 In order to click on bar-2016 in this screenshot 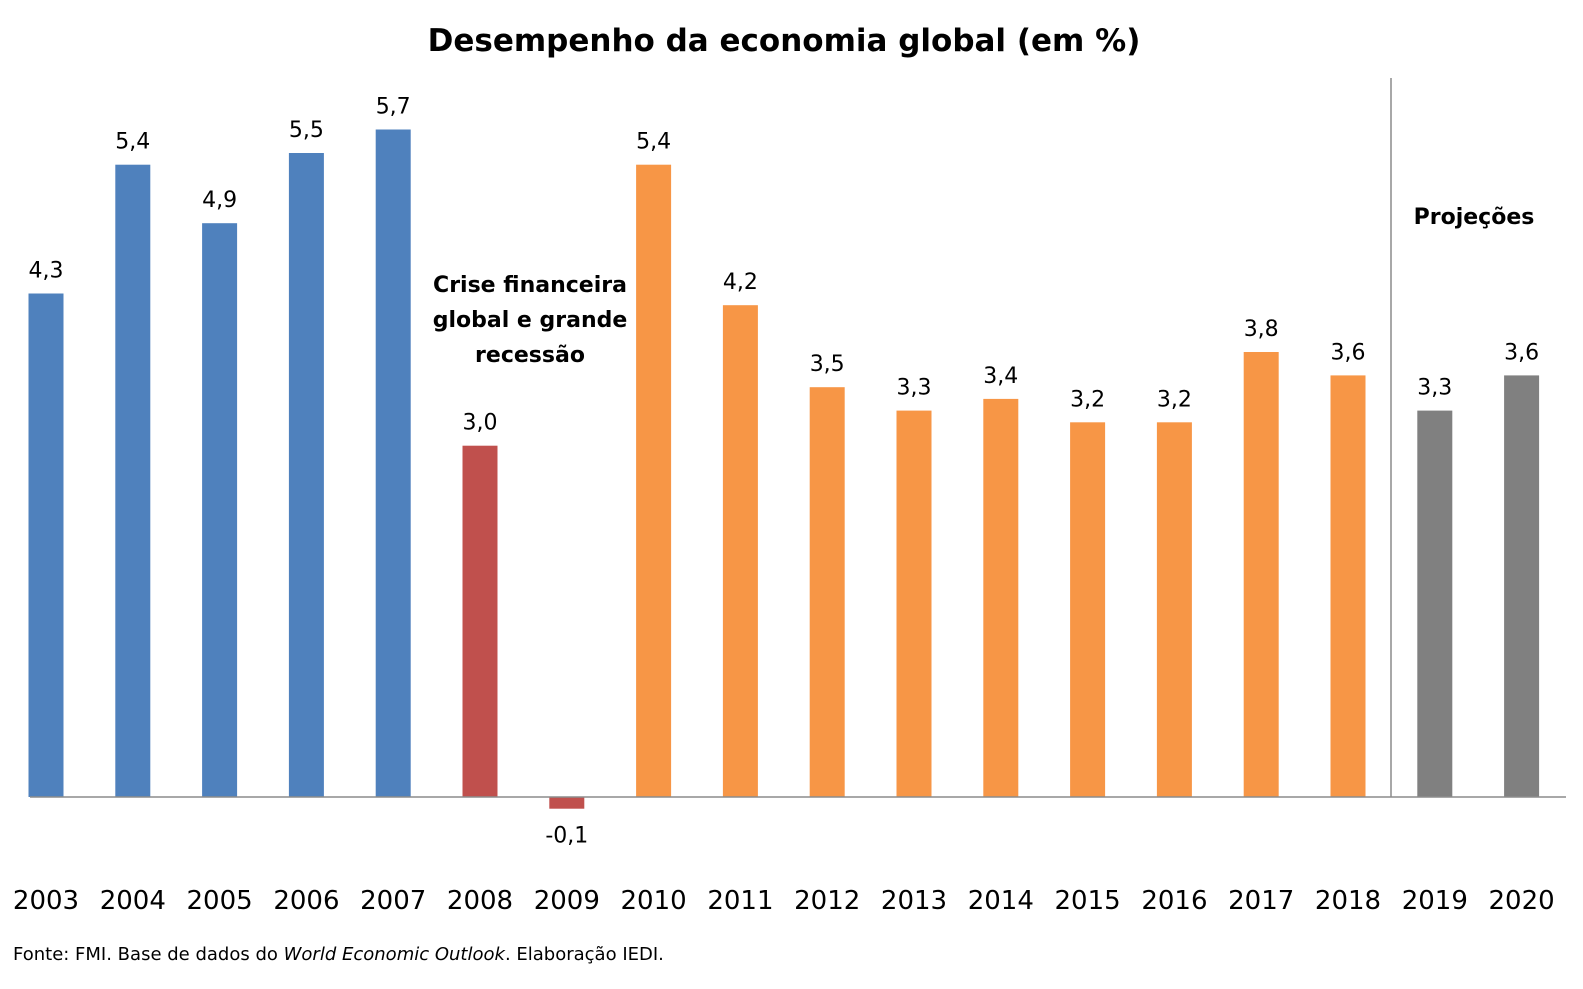, I will do `click(1174, 609)`.